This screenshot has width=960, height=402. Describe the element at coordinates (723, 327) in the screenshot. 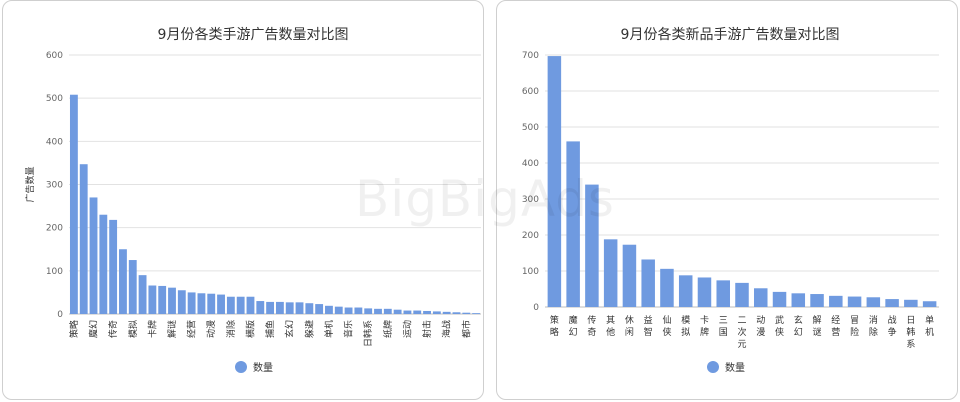

I see `x-tick-label: 三国` at that location.